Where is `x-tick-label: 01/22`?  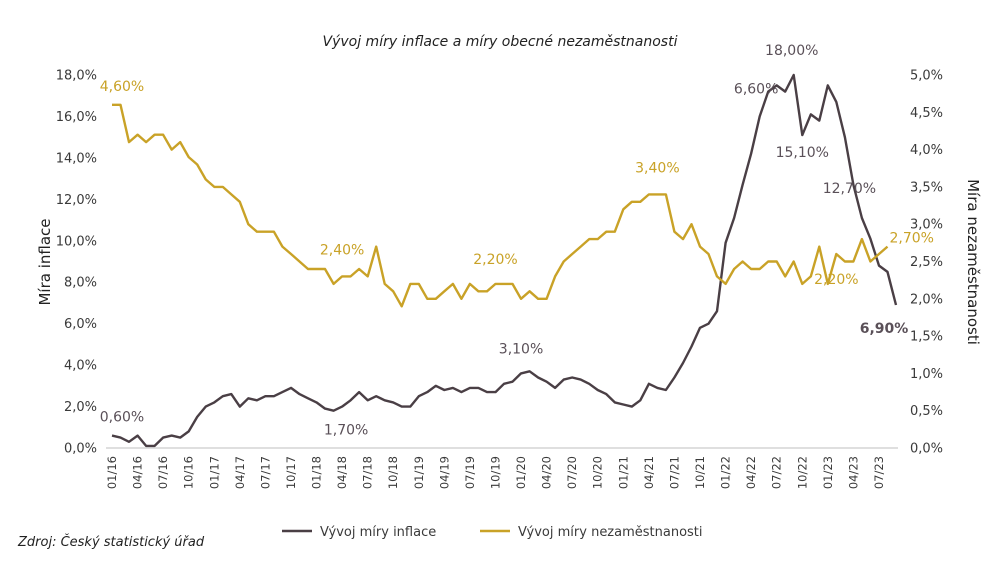 x-tick-label: 01/22 is located at coordinates (726, 472).